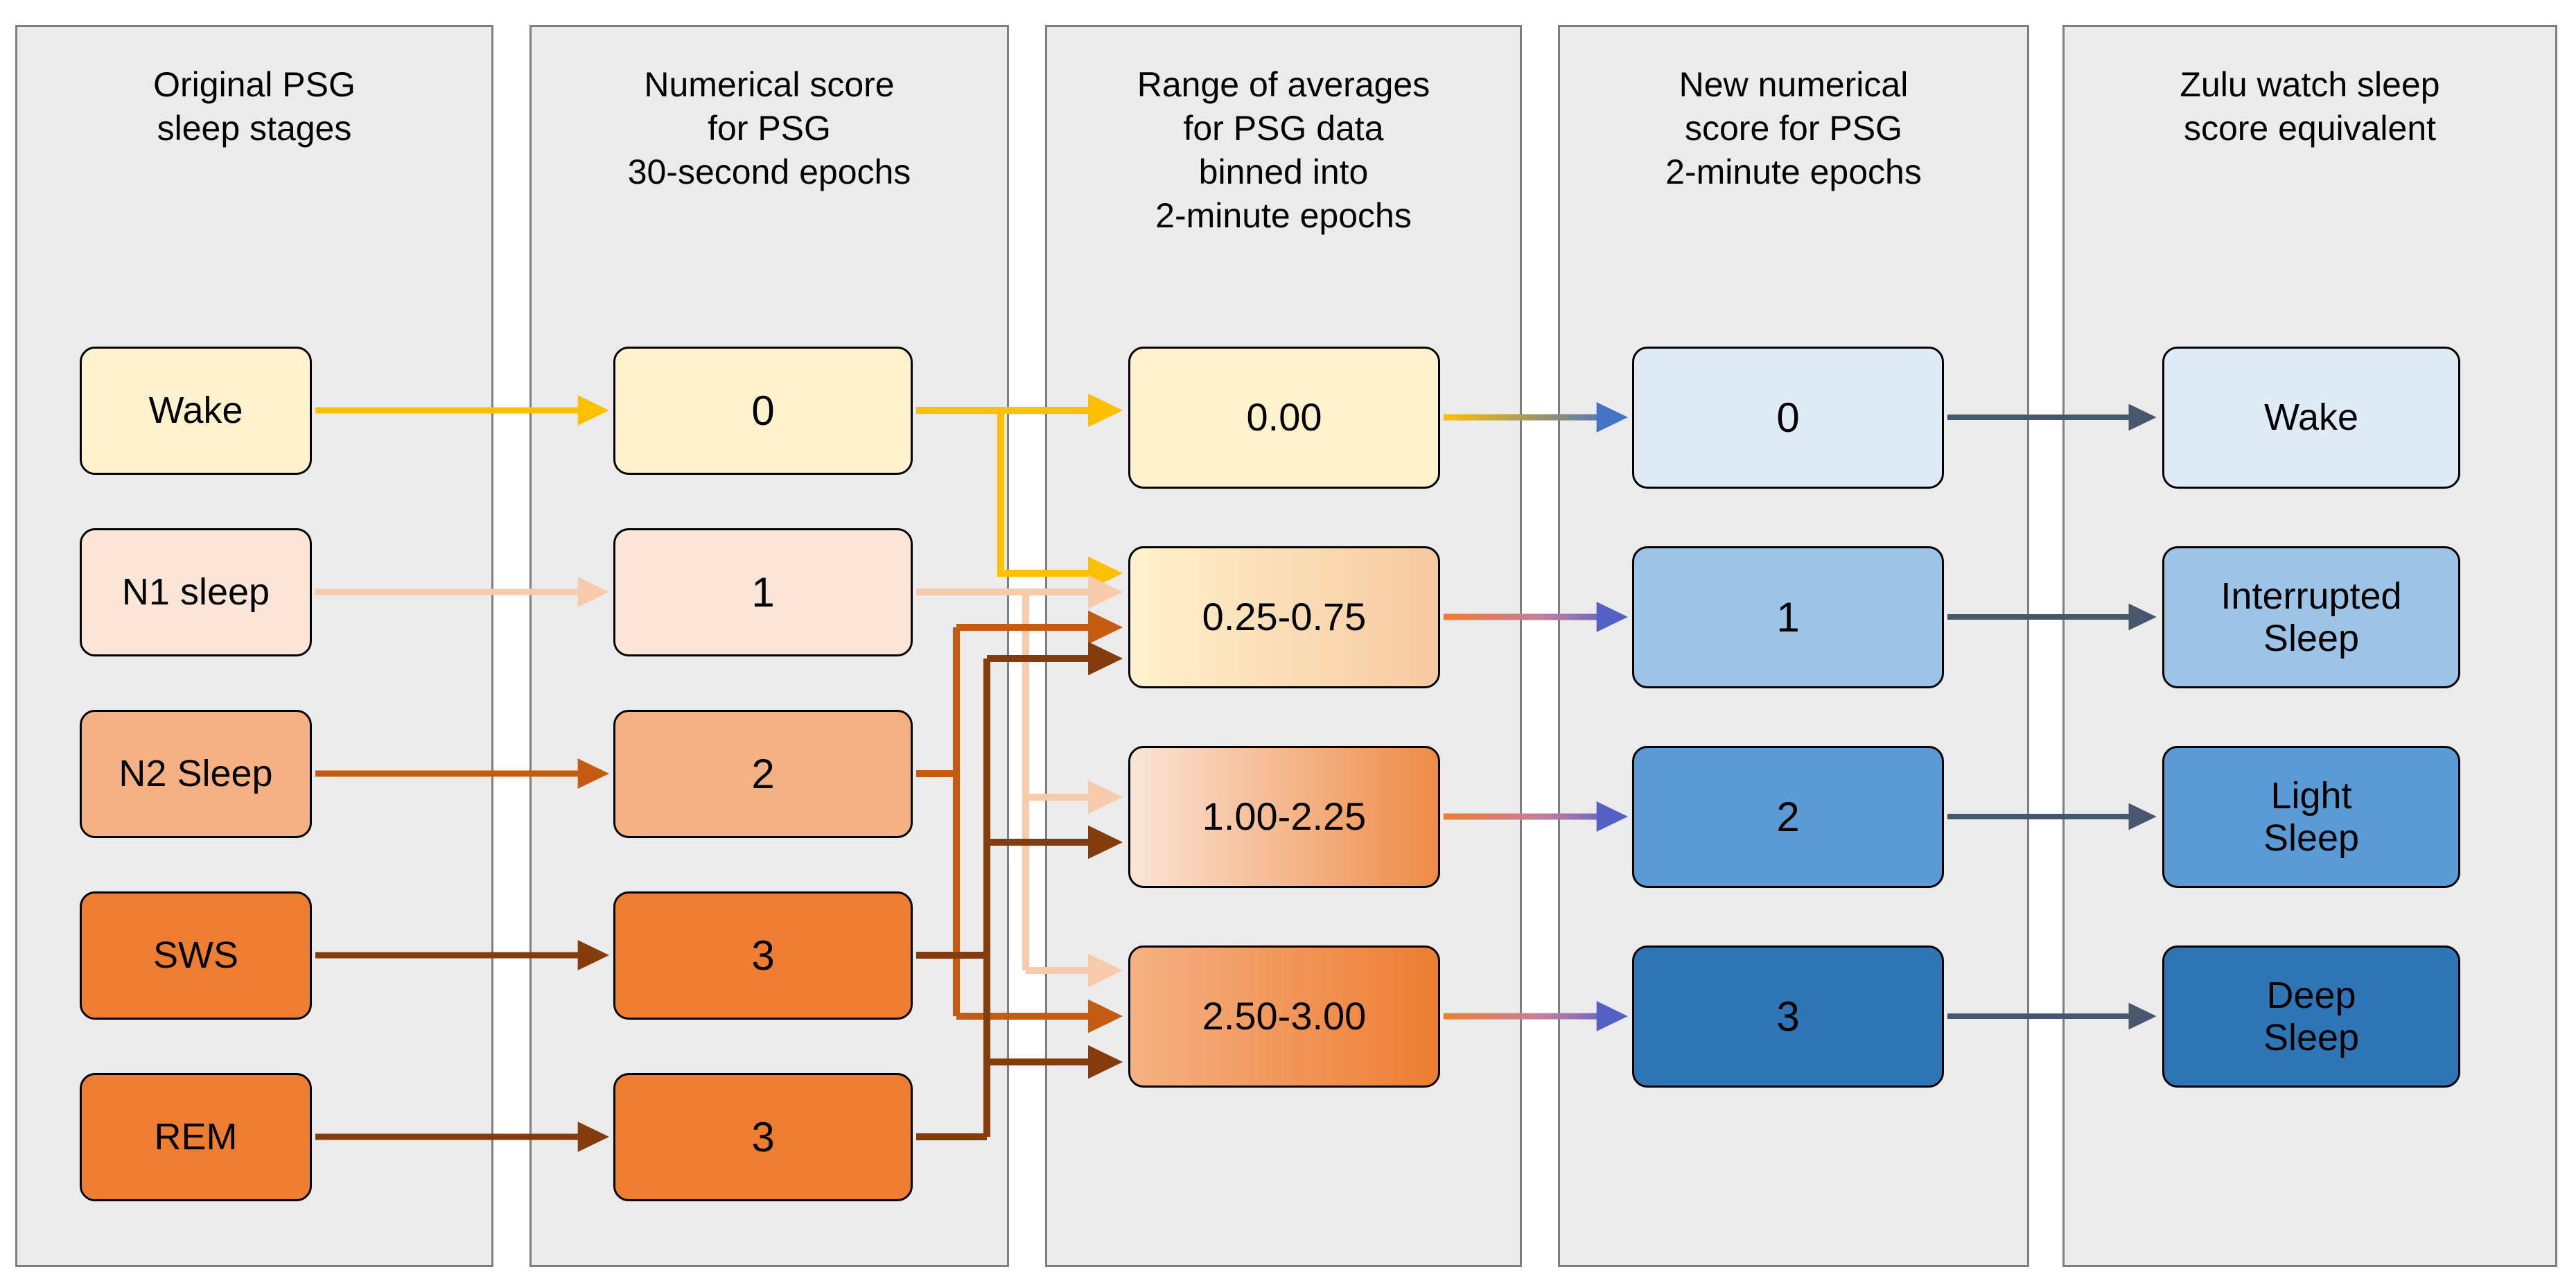 This screenshot has height=1281, width=2576. Describe the element at coordinates (196, 955) in the screenshot. I see `box-stage-sws: SWS` at that location.